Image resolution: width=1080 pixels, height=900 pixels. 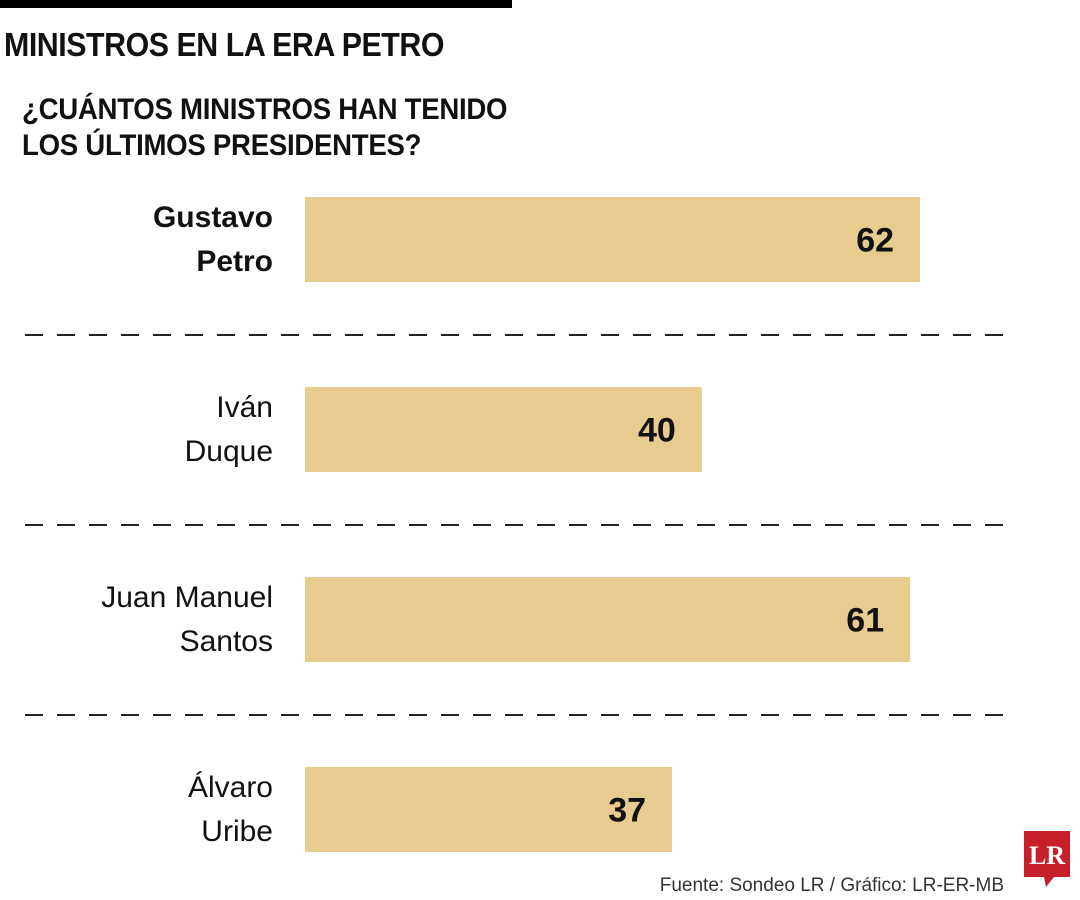 What do you see at coordinates (222, 145) in the screenshot?
I see `subtitle-line-2: LOS ÚLTIMOS PRESIDENTES?` at bounding box center [222, 145].